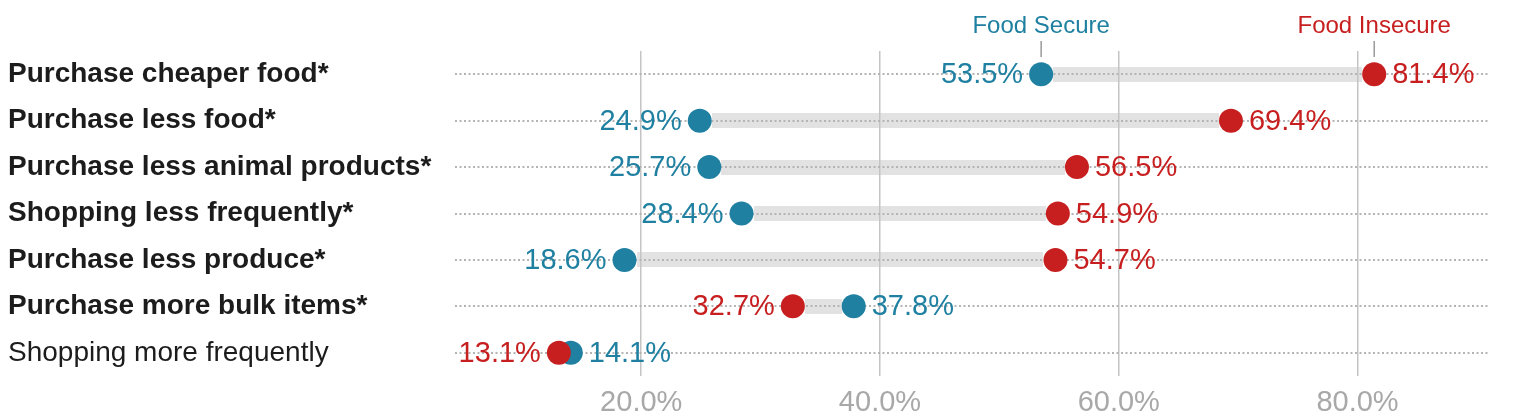 Image resolution: width=1514 pixels, height=415 pixels. I want to click on data-label: 14.1%, so click(630, 351).